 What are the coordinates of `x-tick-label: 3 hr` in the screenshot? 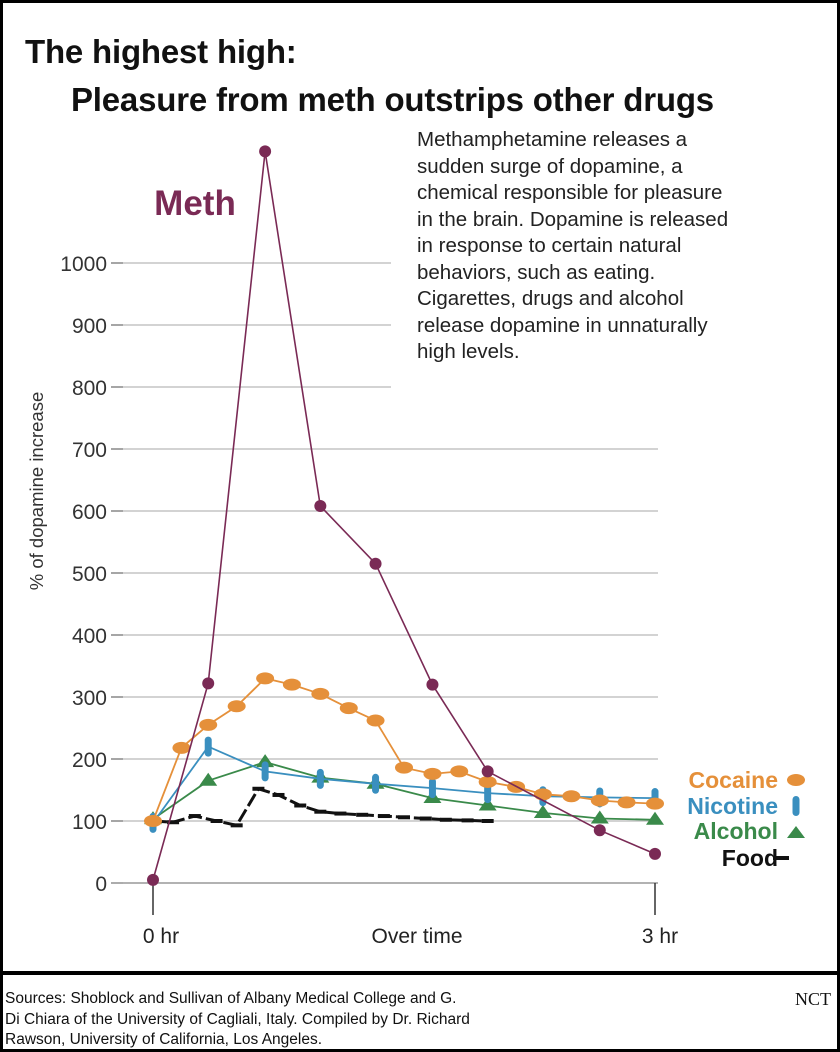 It's located at (660, 936).